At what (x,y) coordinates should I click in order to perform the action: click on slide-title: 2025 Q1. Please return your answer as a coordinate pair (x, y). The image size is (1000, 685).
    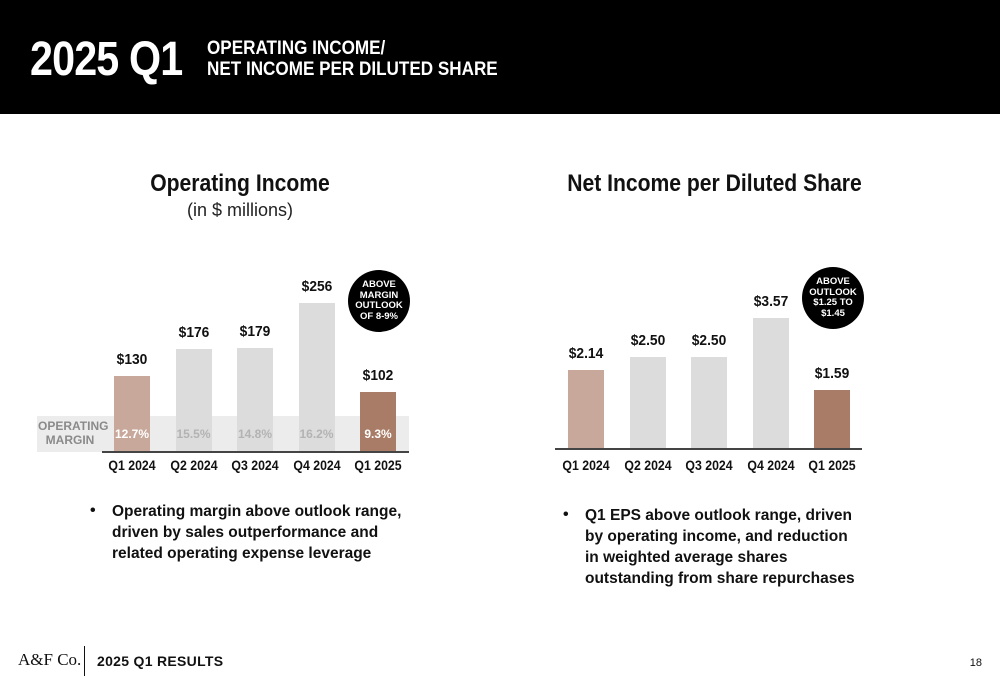
    Looking at the image, I should click on (106, 59).